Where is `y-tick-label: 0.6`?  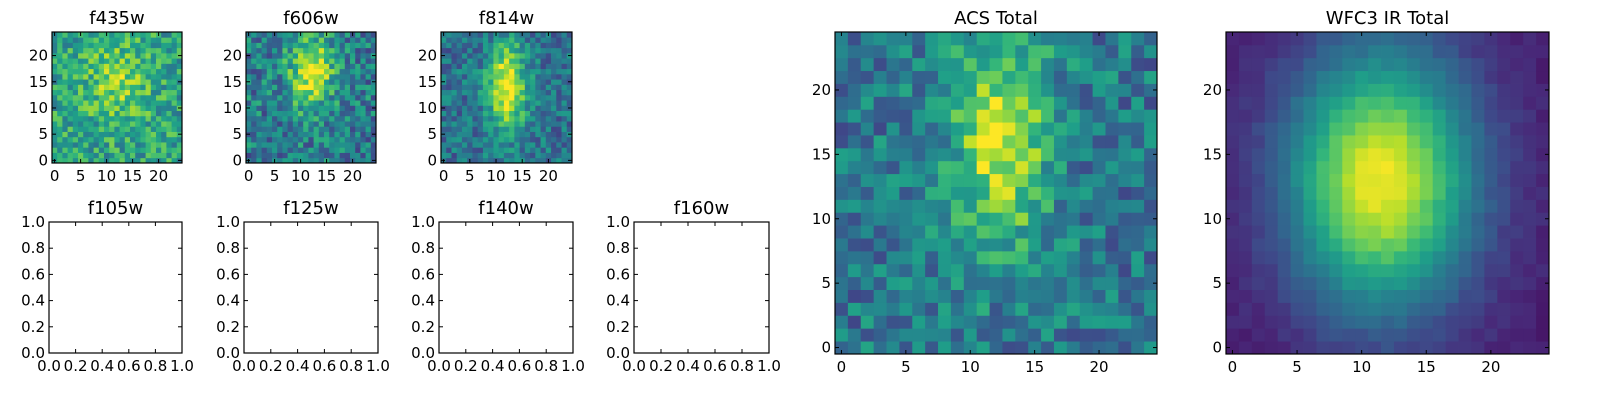 y-tick-label: 0.6 is located at coordinates (618, 274).